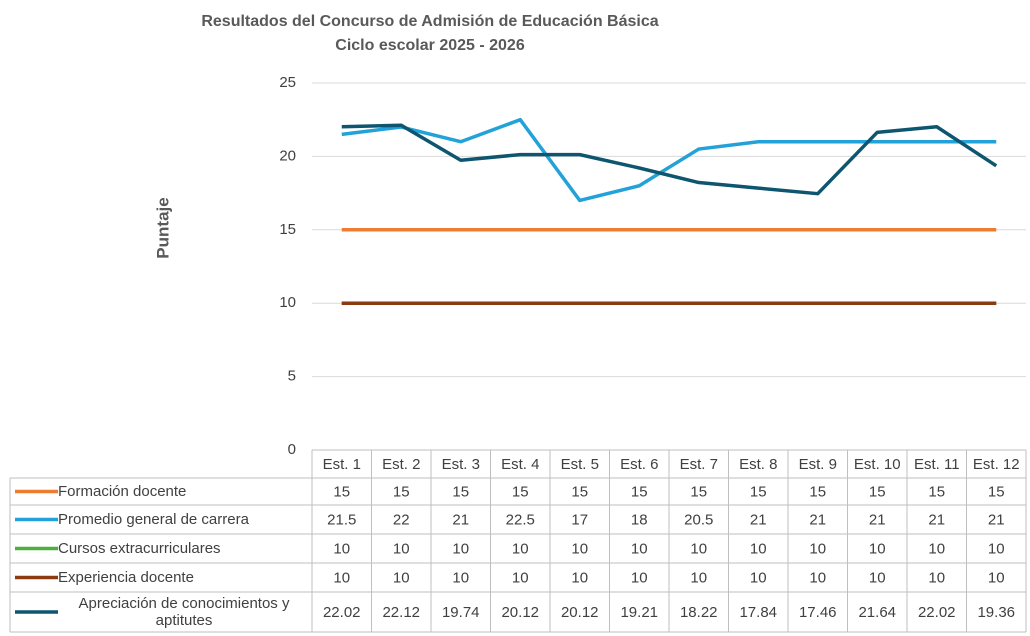  Describe the element at coordinates (341, 519) in the screenshot. I see `table-value: 21.5` at that location.